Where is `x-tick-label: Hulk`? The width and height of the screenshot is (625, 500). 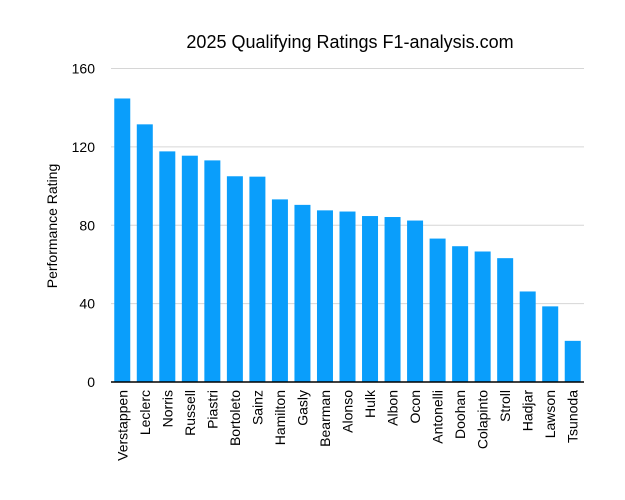 x-tick-label: Hulk is located at coordinates (370, 403).